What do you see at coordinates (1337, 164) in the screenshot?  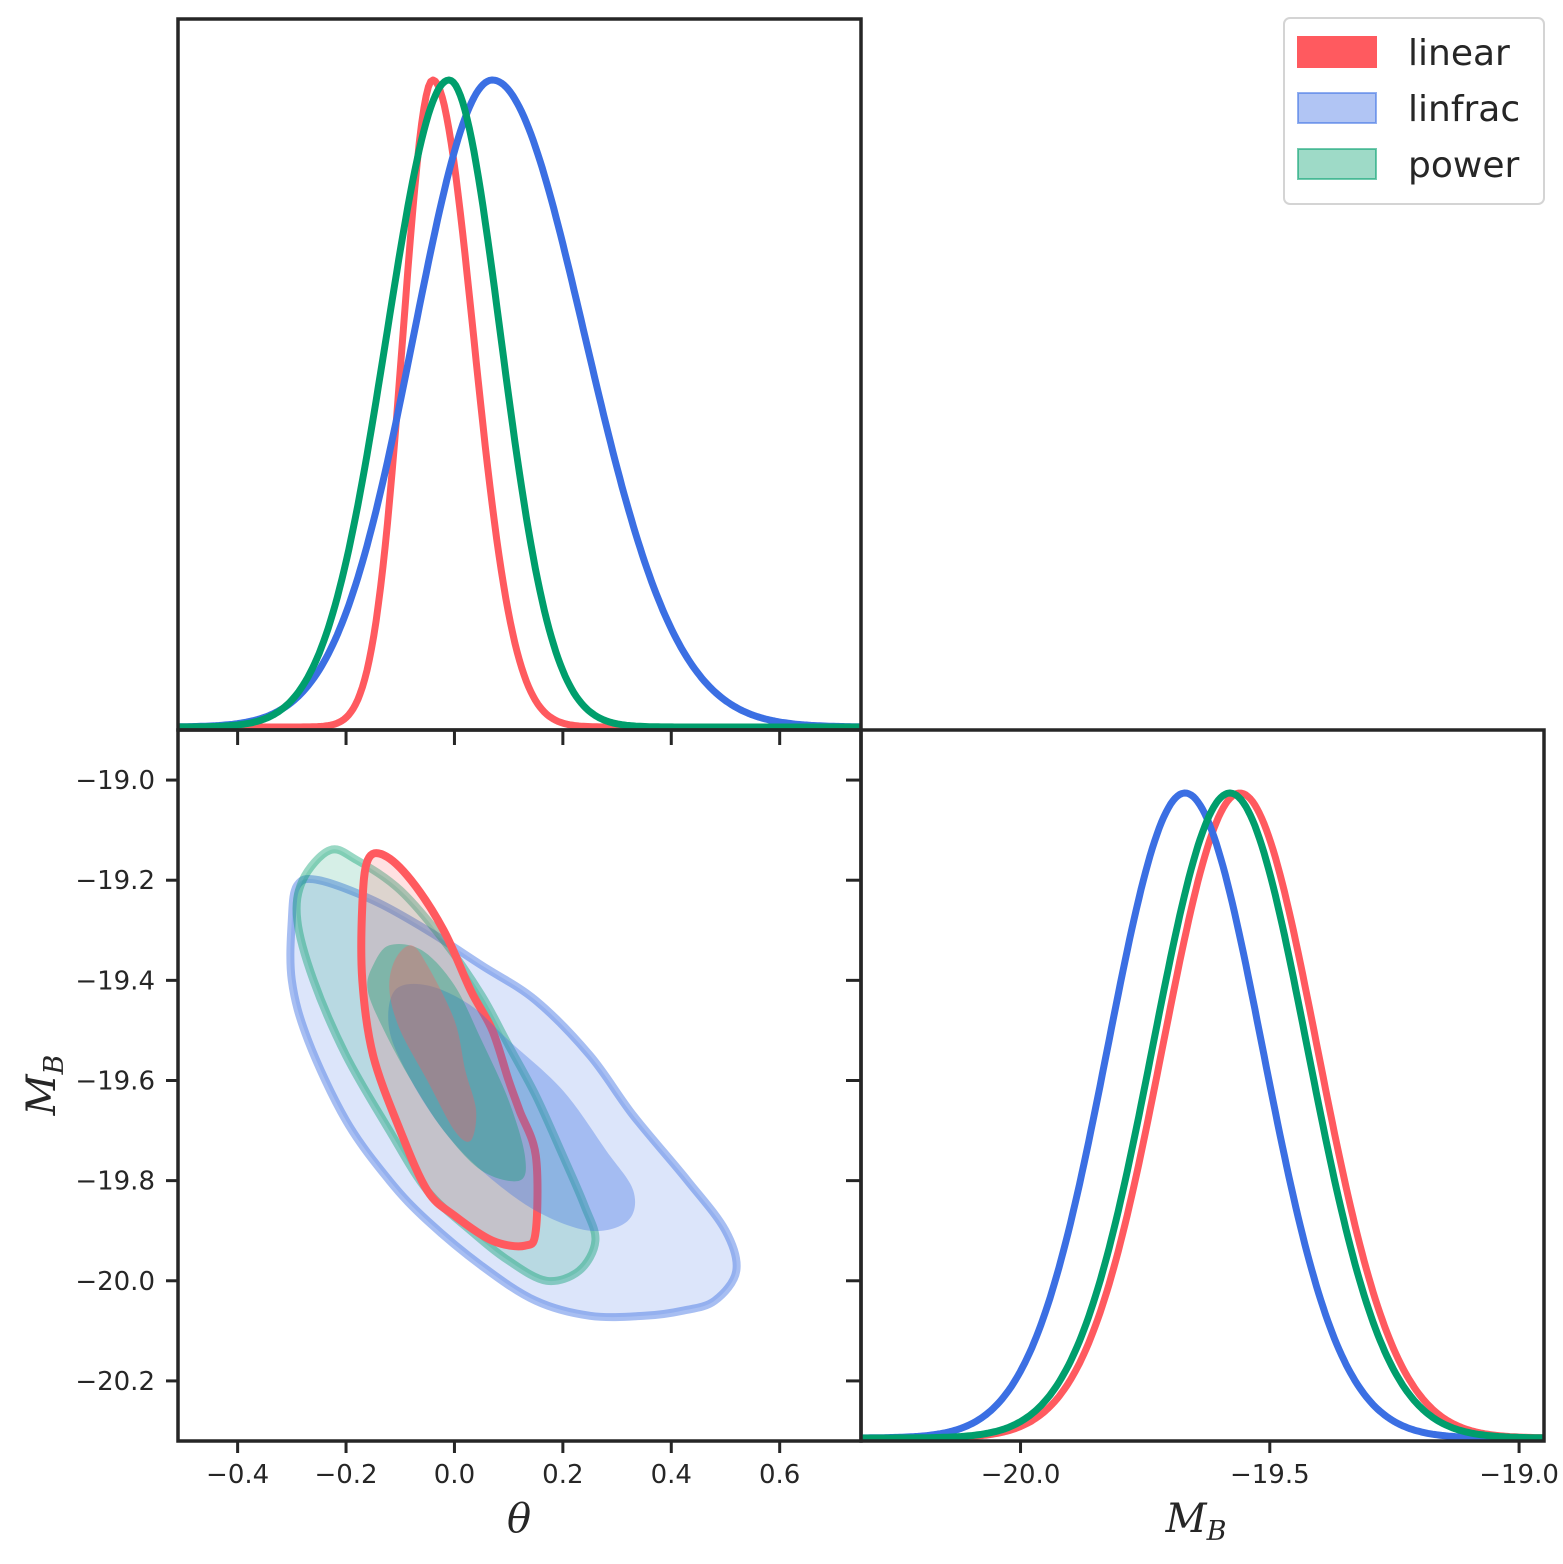 I see `legend-swatch-power` at bounding box center [1337, 164].